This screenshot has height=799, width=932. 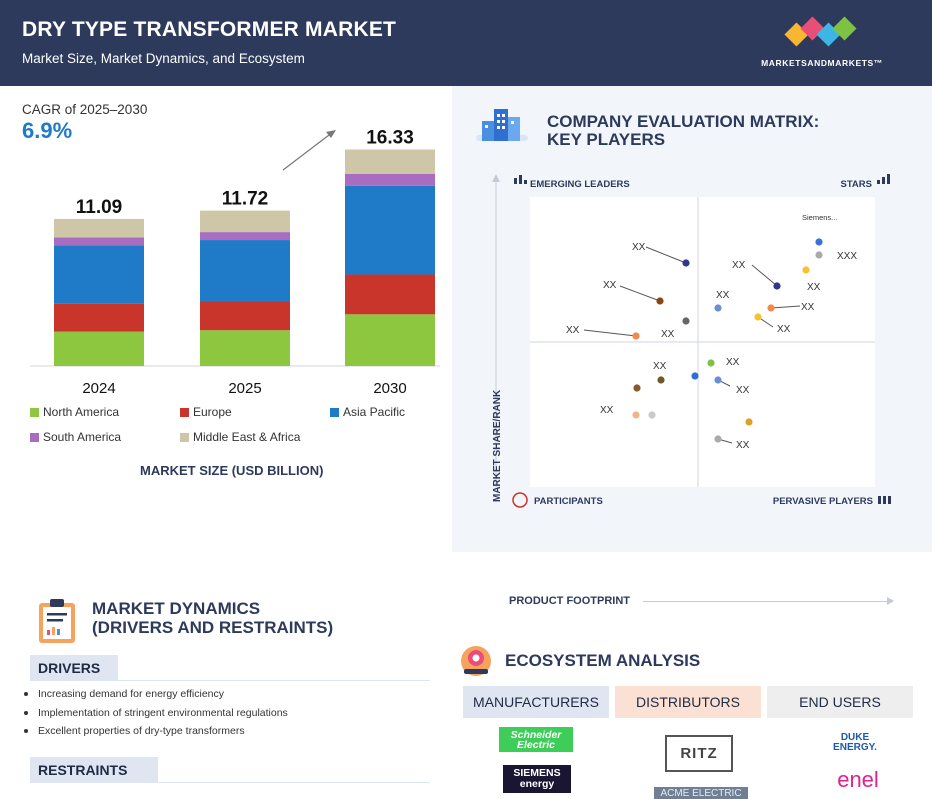 I want to click on quadrant-icon-stars, so click(x=883, y=179).